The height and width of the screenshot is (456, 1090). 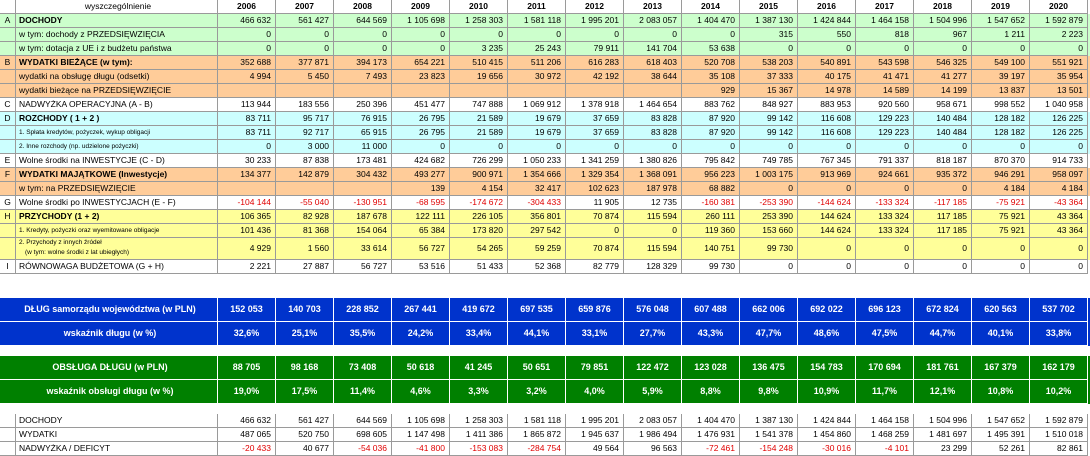 What do you see at coordinates (885, 435) in the screenshot?
I see `value-cell: 1 468 259` at bounding box center [885, 435].